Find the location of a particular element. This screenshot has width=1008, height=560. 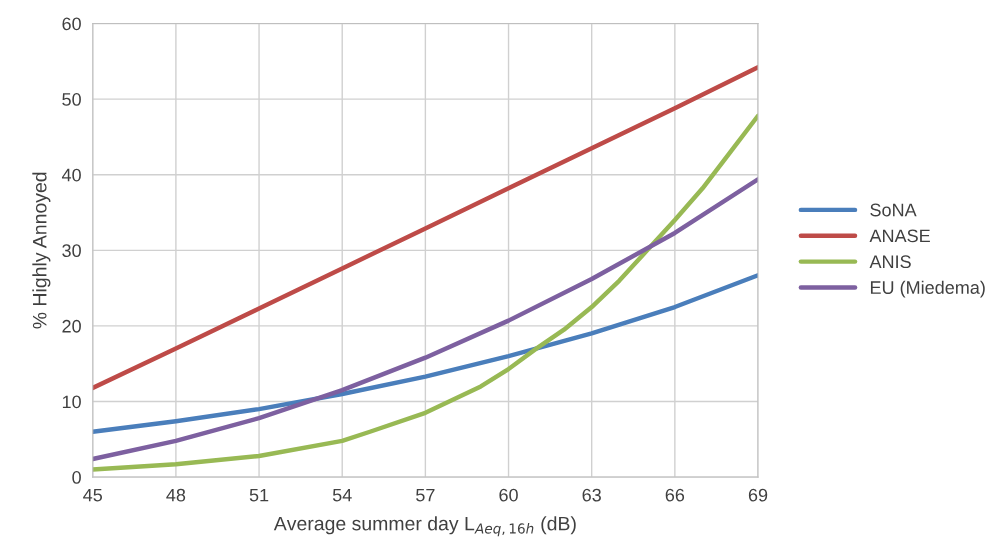

y-tick-label: 0 is located at coordinates (76, 477).